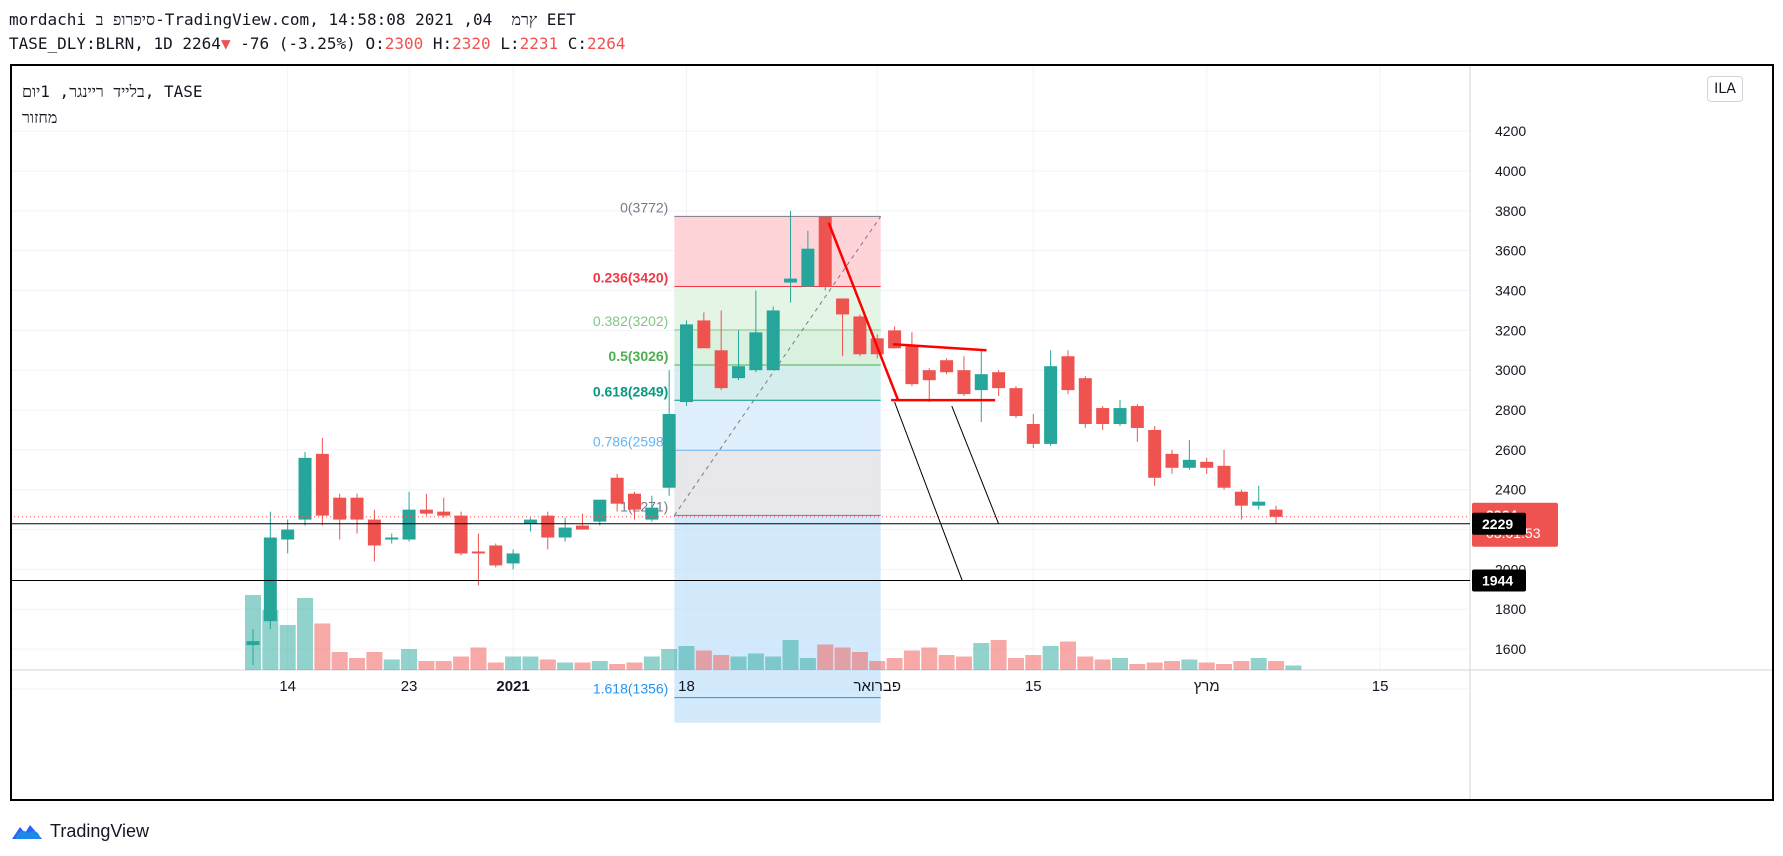  I want to click on footer-brand: TradingView, so click(79, 831).